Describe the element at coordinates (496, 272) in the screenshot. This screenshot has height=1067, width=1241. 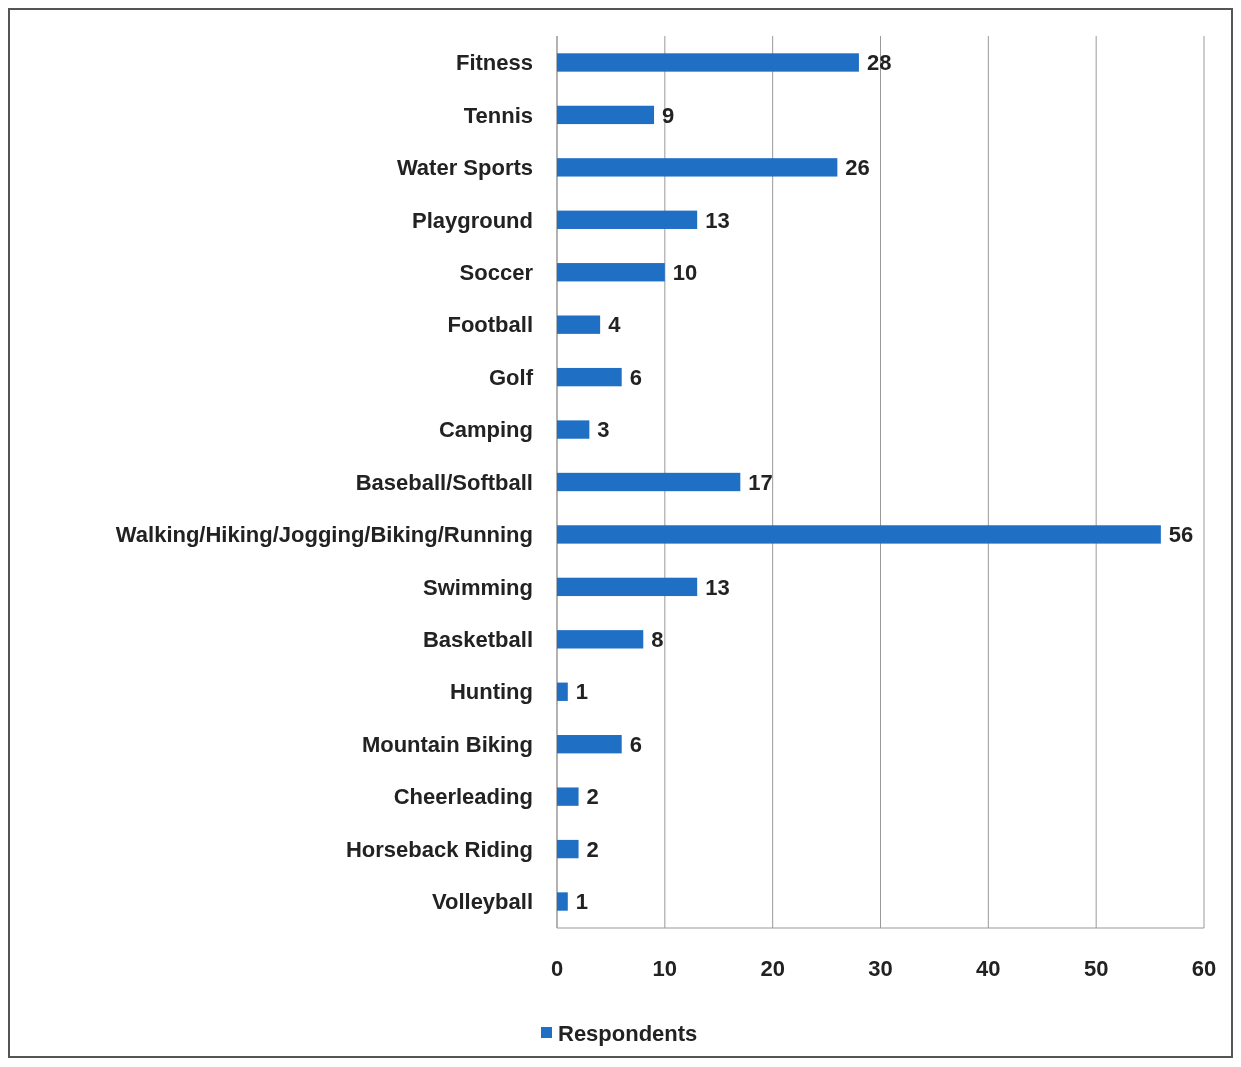
I see `y-tick-label: Soccer` at that location.